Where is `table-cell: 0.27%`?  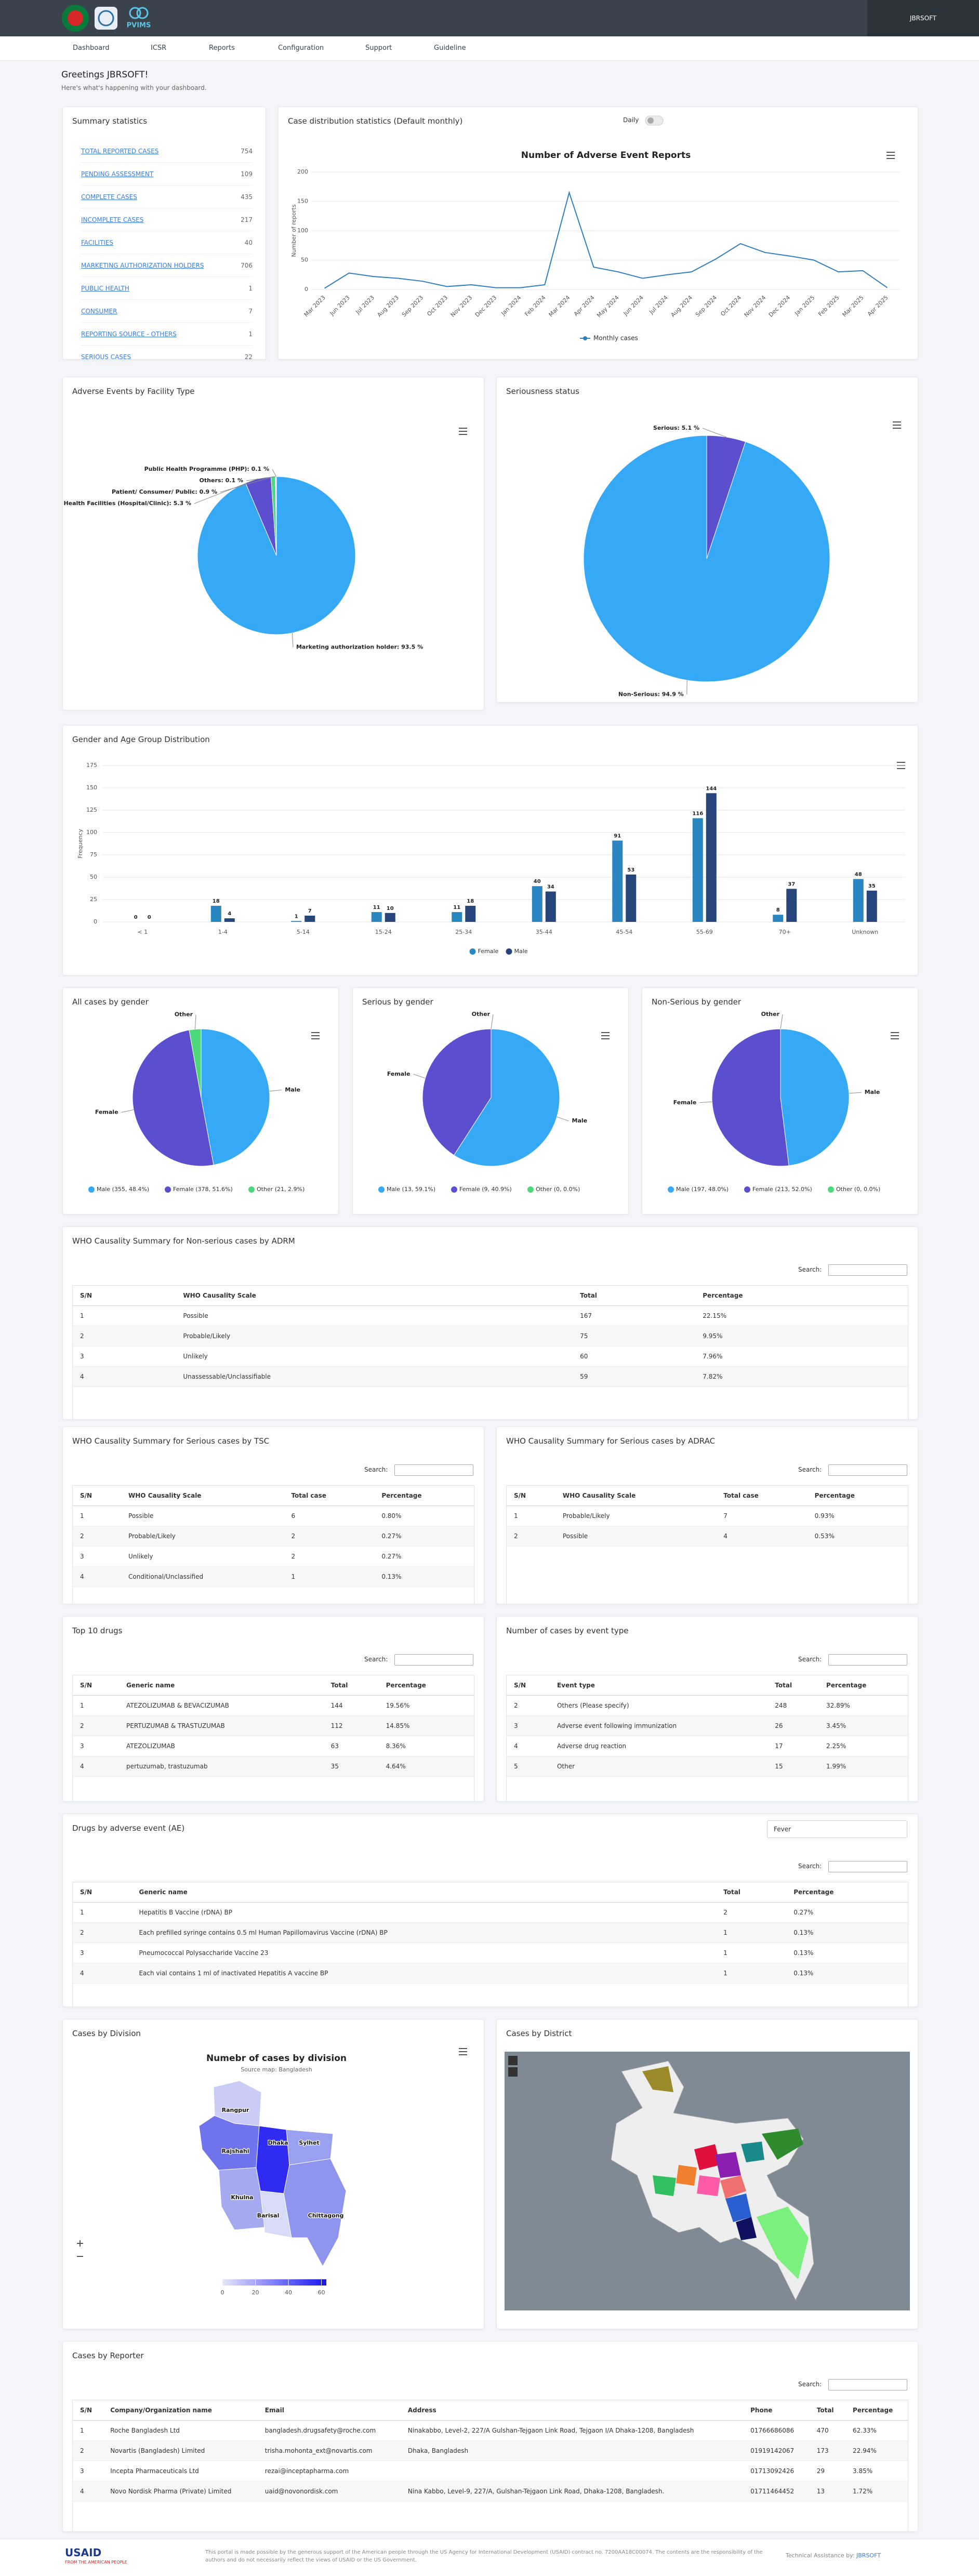
table-cell: 0.27% is located at coordinates (847, 1913).